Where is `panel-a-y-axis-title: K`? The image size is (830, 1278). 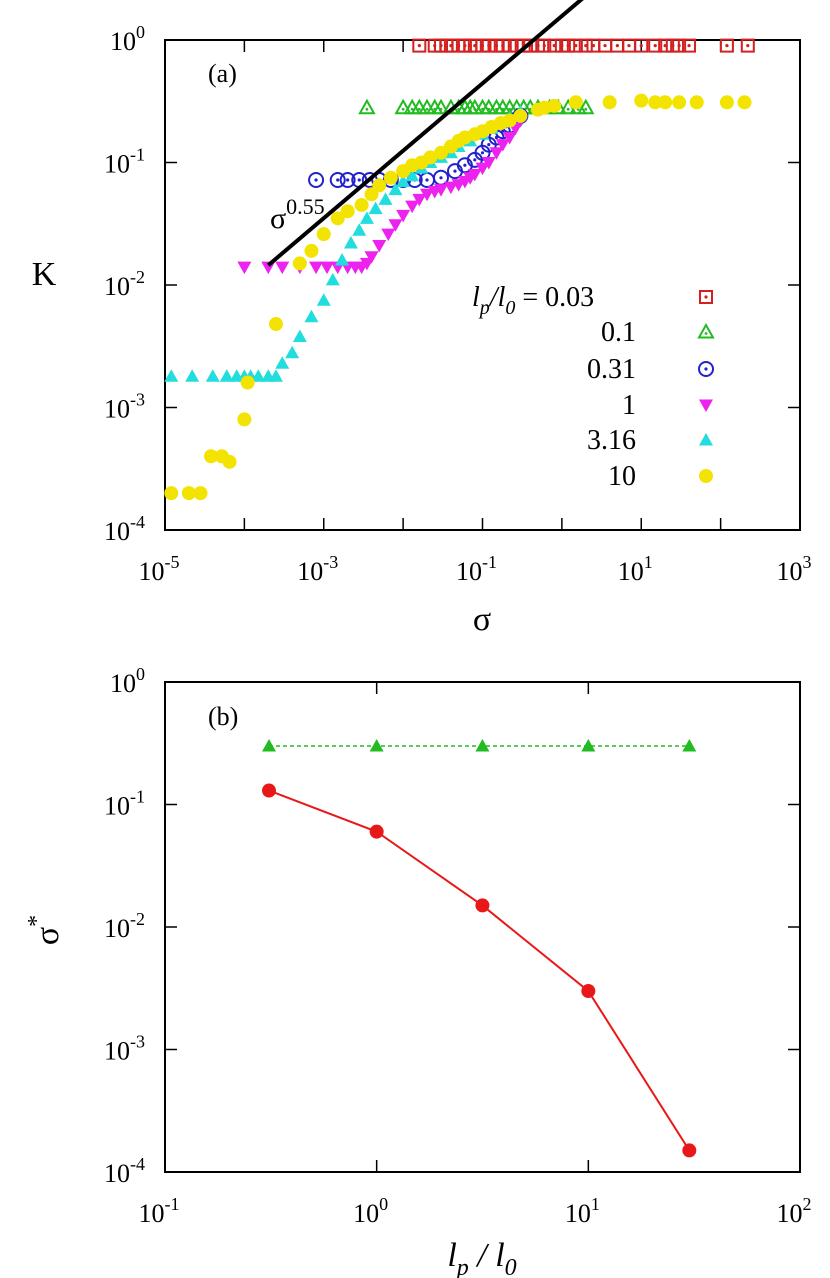
panel-a-y-axis-title: K is located at coordinates (44, 274).